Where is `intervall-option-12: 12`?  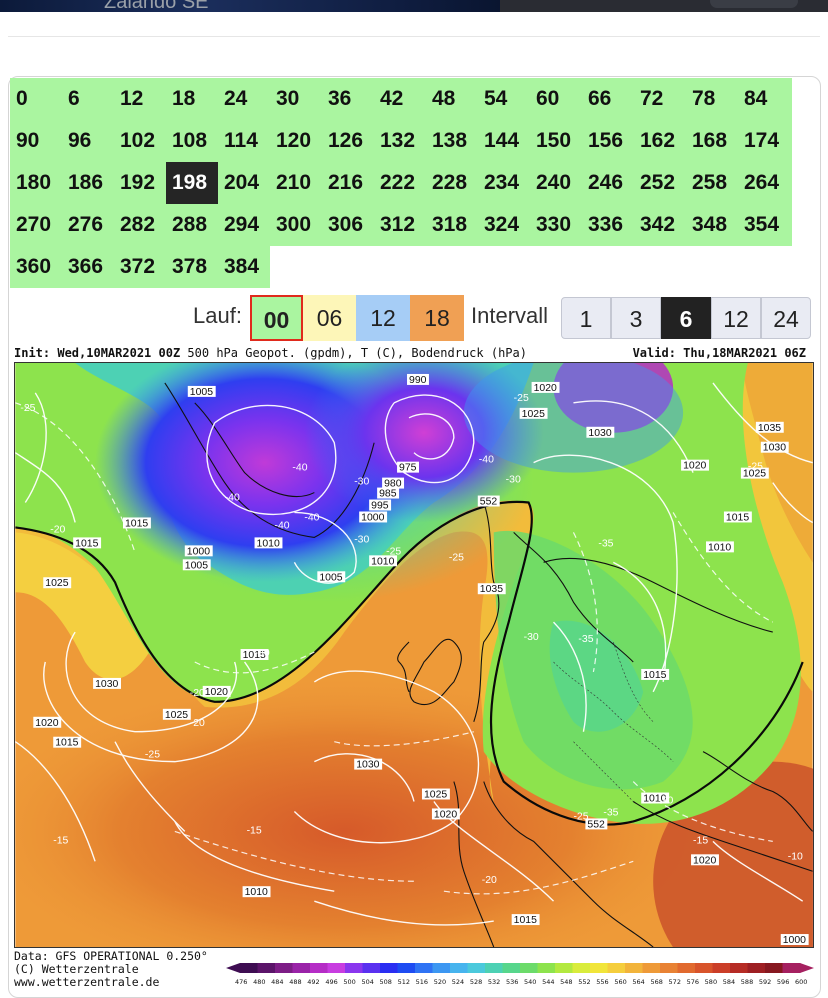 intervall-option-12: 12 is located at coordinates (736, 318).